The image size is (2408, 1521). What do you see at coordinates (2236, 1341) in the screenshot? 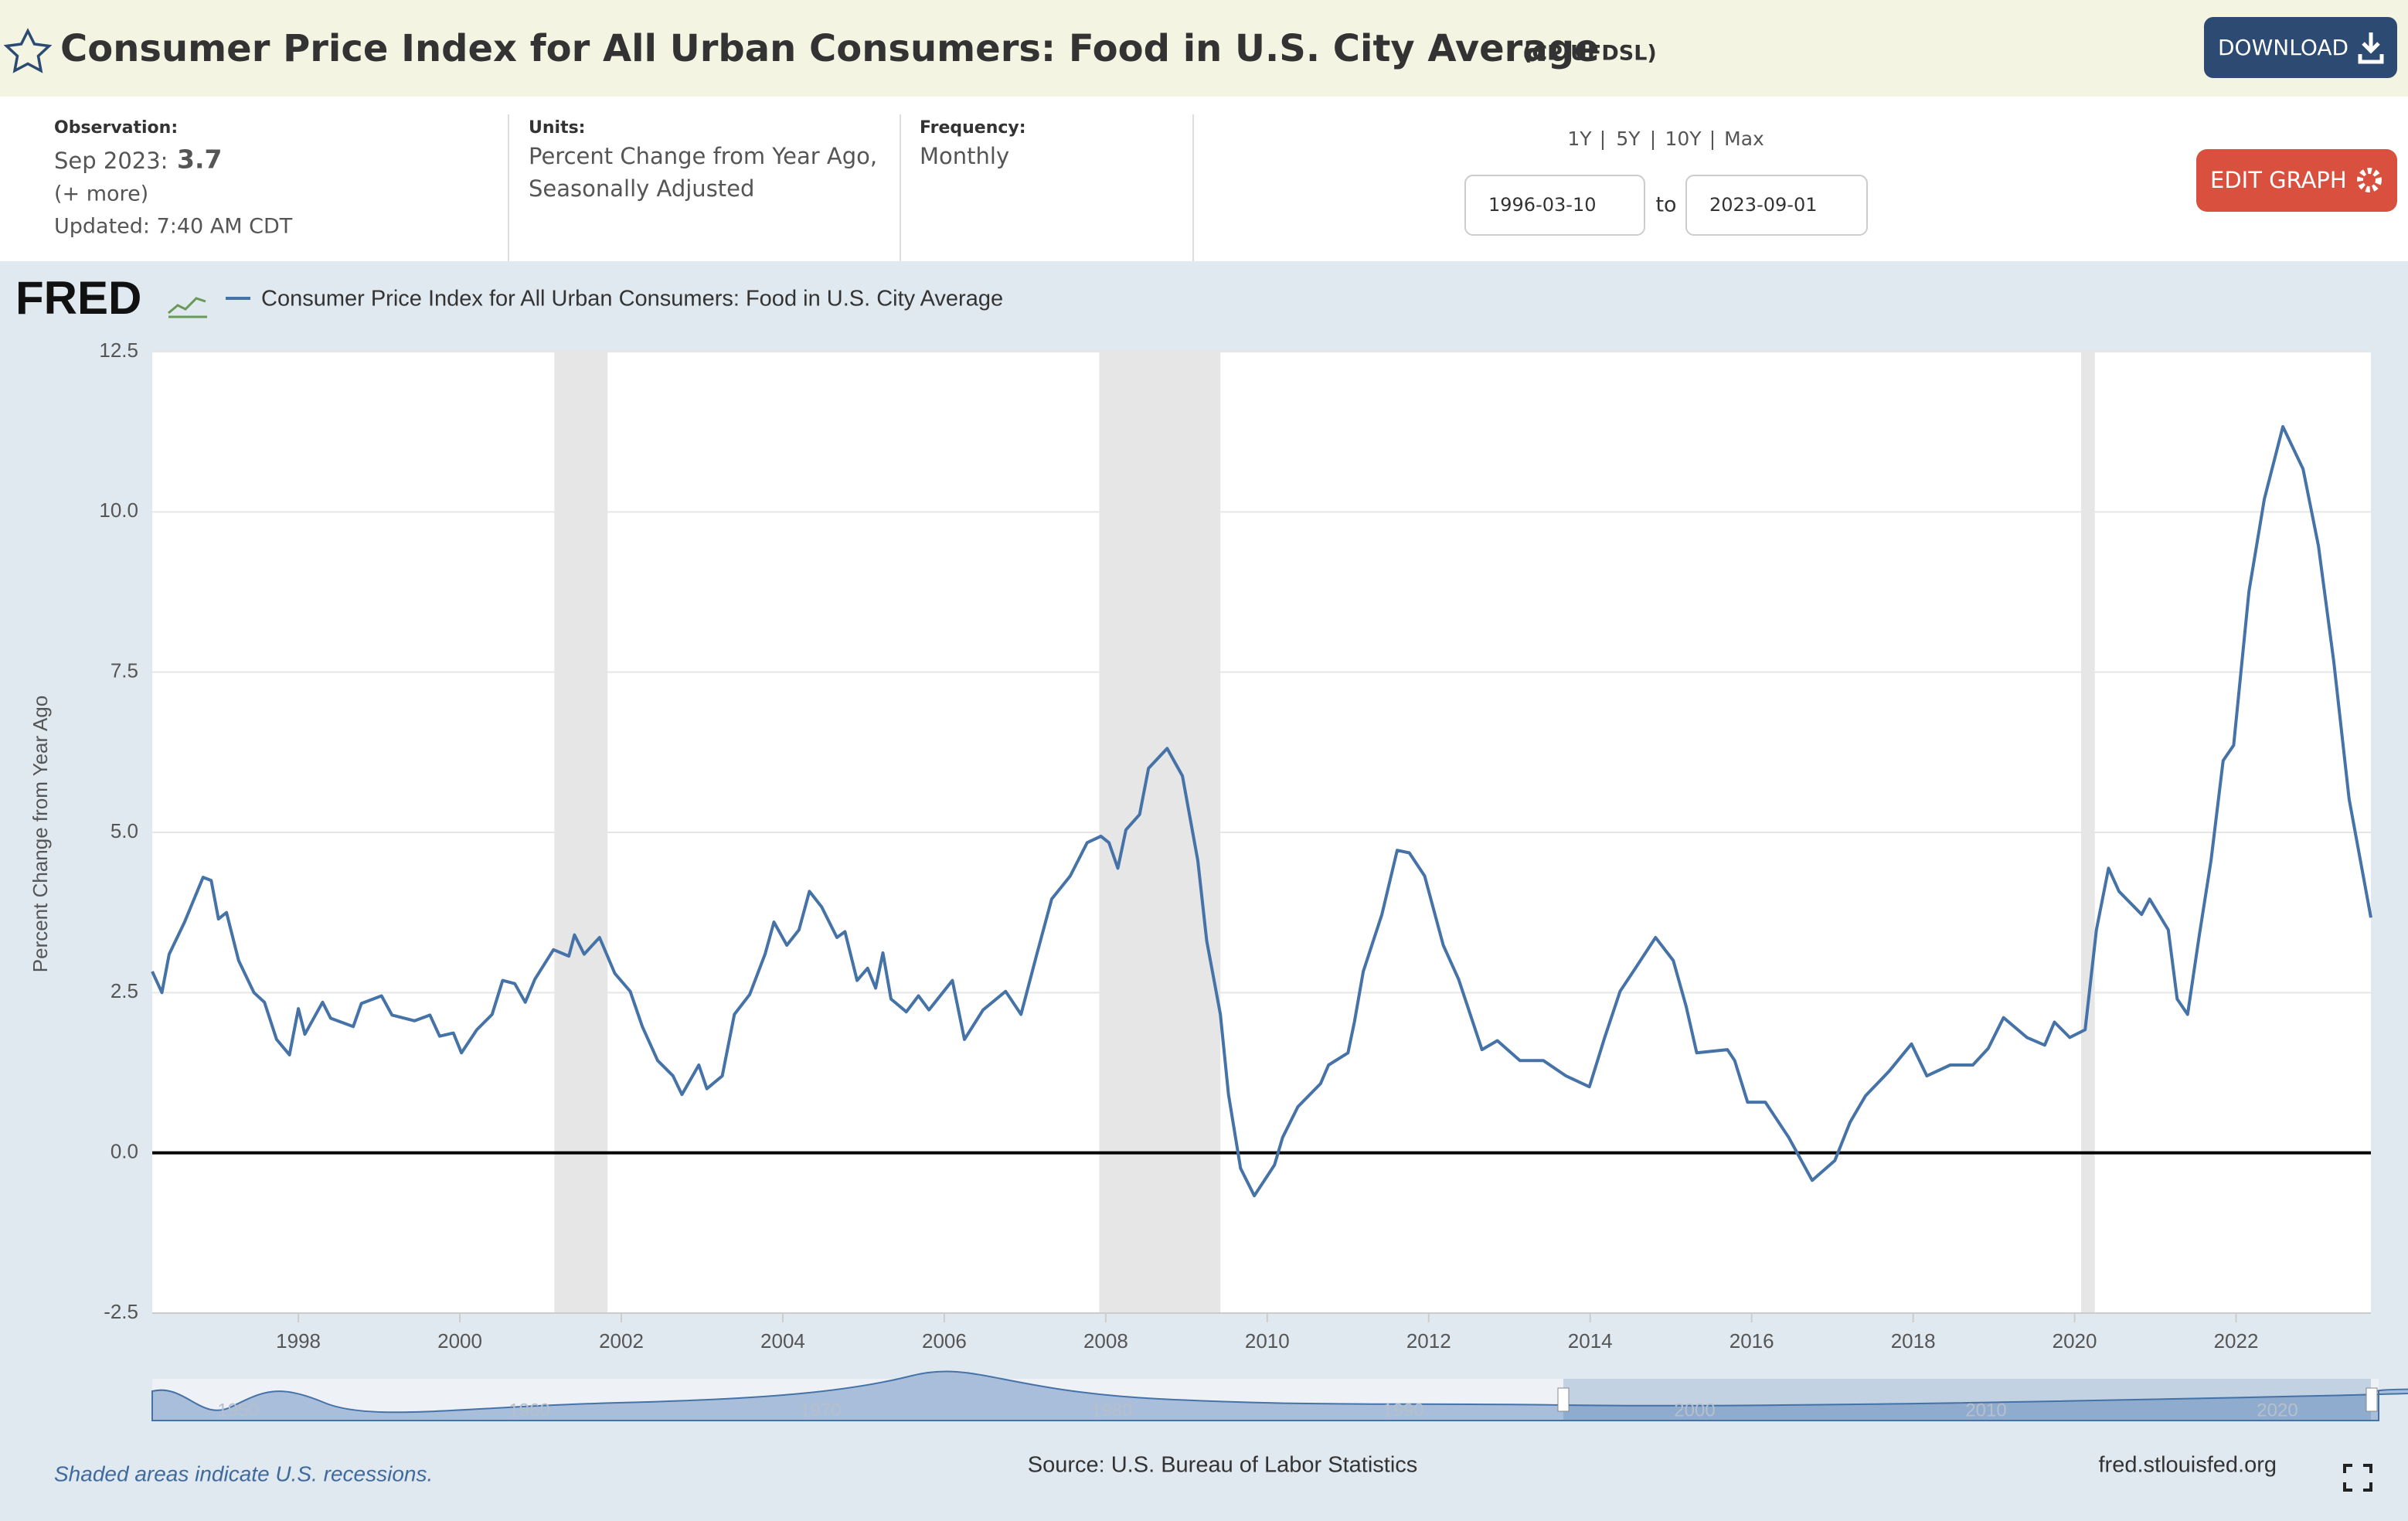
I see `x-tick-label: 2022` at bounding box center [2236, 1341].